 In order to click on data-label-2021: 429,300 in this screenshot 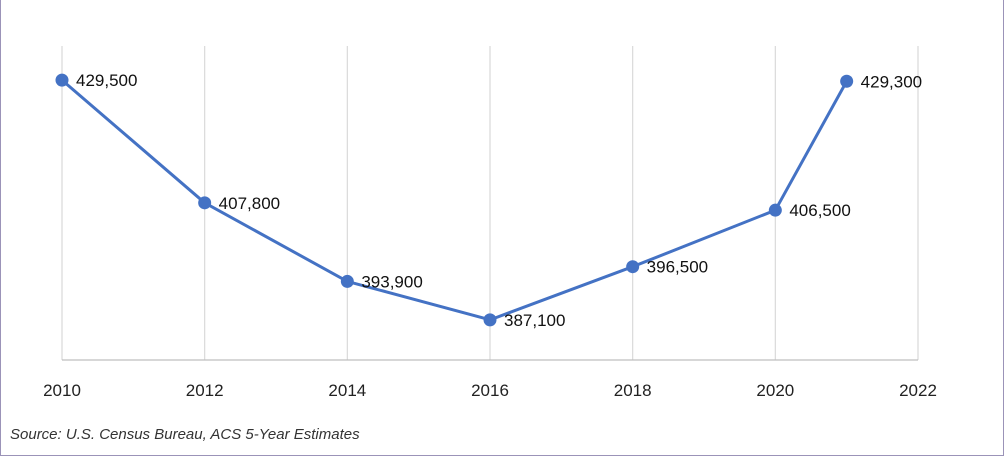, I will do `click(891, 81)`.